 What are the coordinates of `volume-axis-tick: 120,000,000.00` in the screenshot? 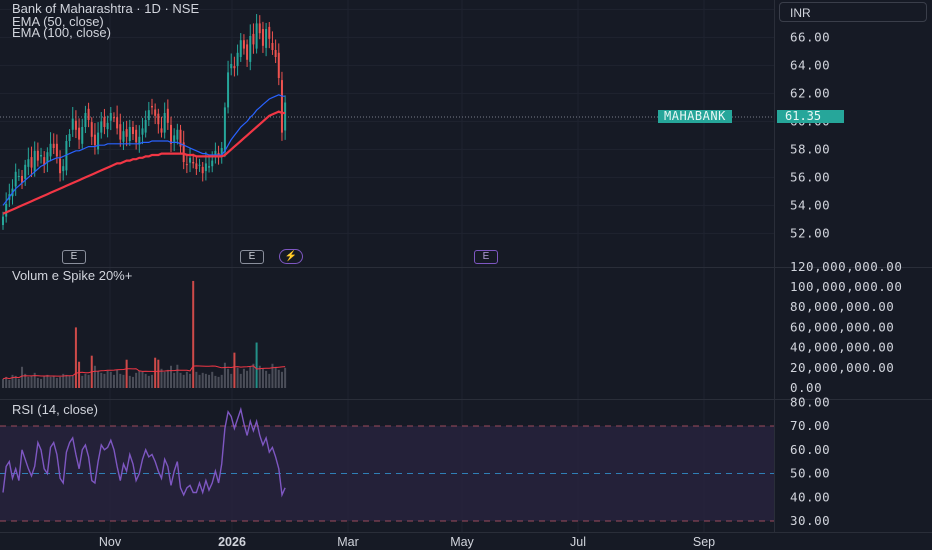 It's located at (846, 266).